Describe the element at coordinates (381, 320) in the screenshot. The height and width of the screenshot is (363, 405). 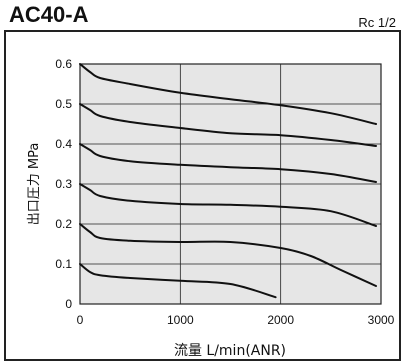
I see `x-tick-label: 3000` at that location.